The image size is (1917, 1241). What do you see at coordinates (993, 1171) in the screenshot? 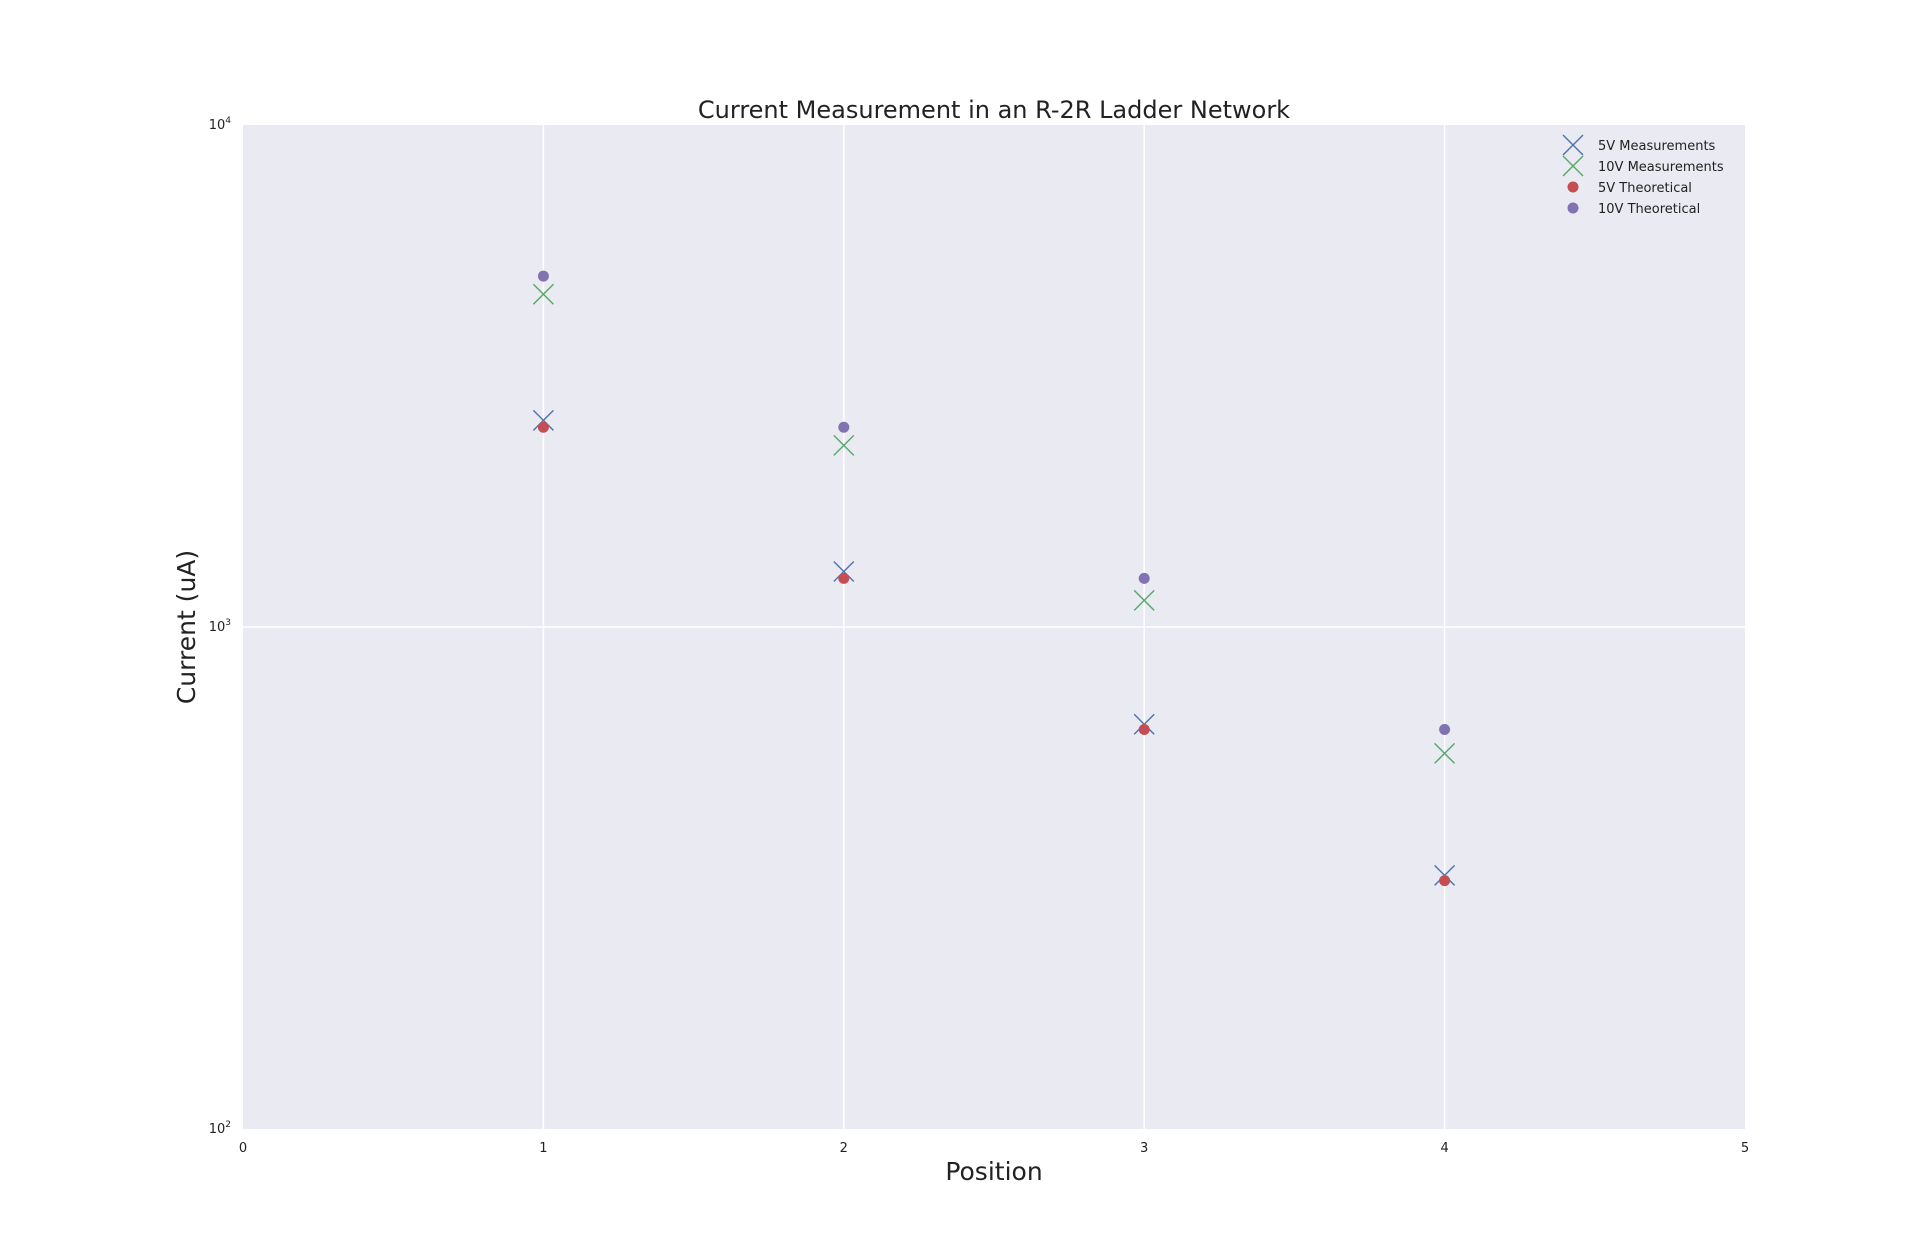
I see `x-axis-label: Position` at bounding box center [993, 1171].